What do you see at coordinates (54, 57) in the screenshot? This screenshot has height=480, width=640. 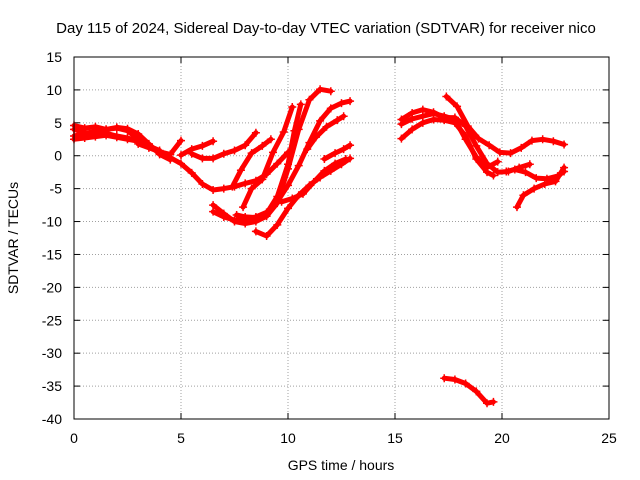 I see `y-tick-label: 15` at bounding box center [54, 57].